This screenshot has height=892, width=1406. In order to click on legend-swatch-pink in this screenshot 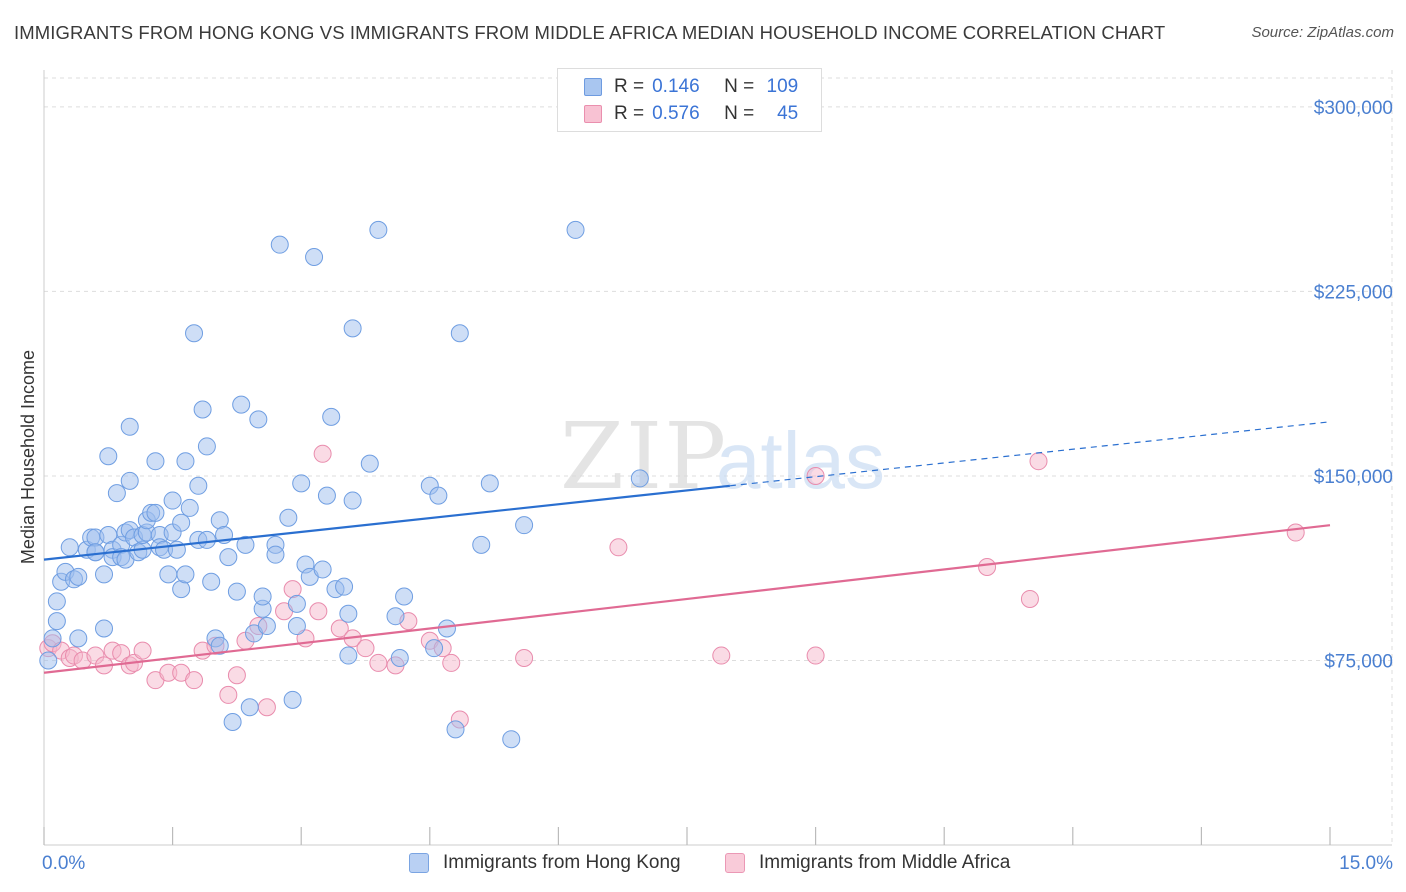, I will do `click(735, 863)`.